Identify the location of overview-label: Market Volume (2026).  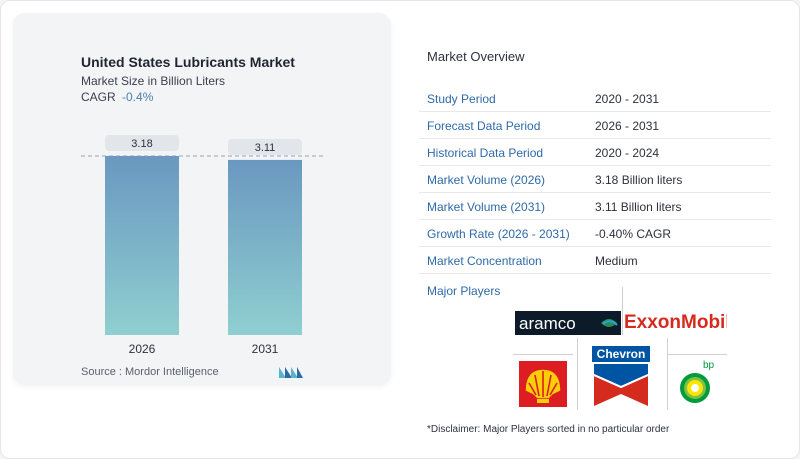
(486, 180).